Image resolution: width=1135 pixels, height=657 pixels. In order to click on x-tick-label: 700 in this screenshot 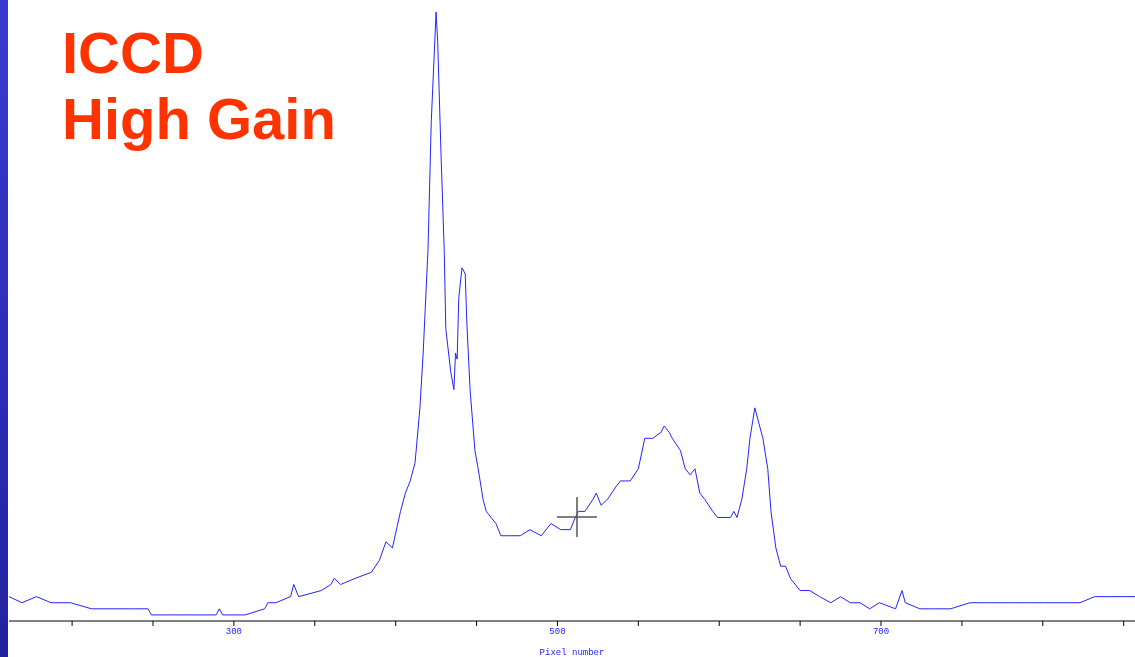, I will do `click(881, 632)`.